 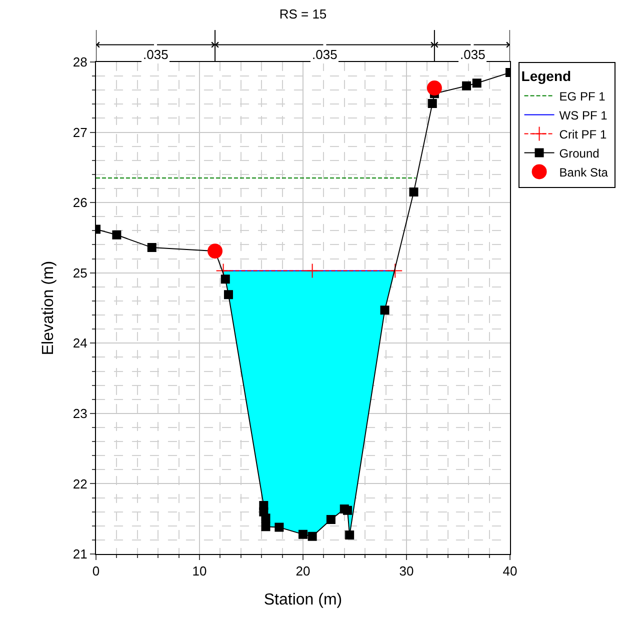 What do you see at coordinates (406, 571) in the screenshot?
I see `x-tick-label: 30` at bounding box center [406, 571].